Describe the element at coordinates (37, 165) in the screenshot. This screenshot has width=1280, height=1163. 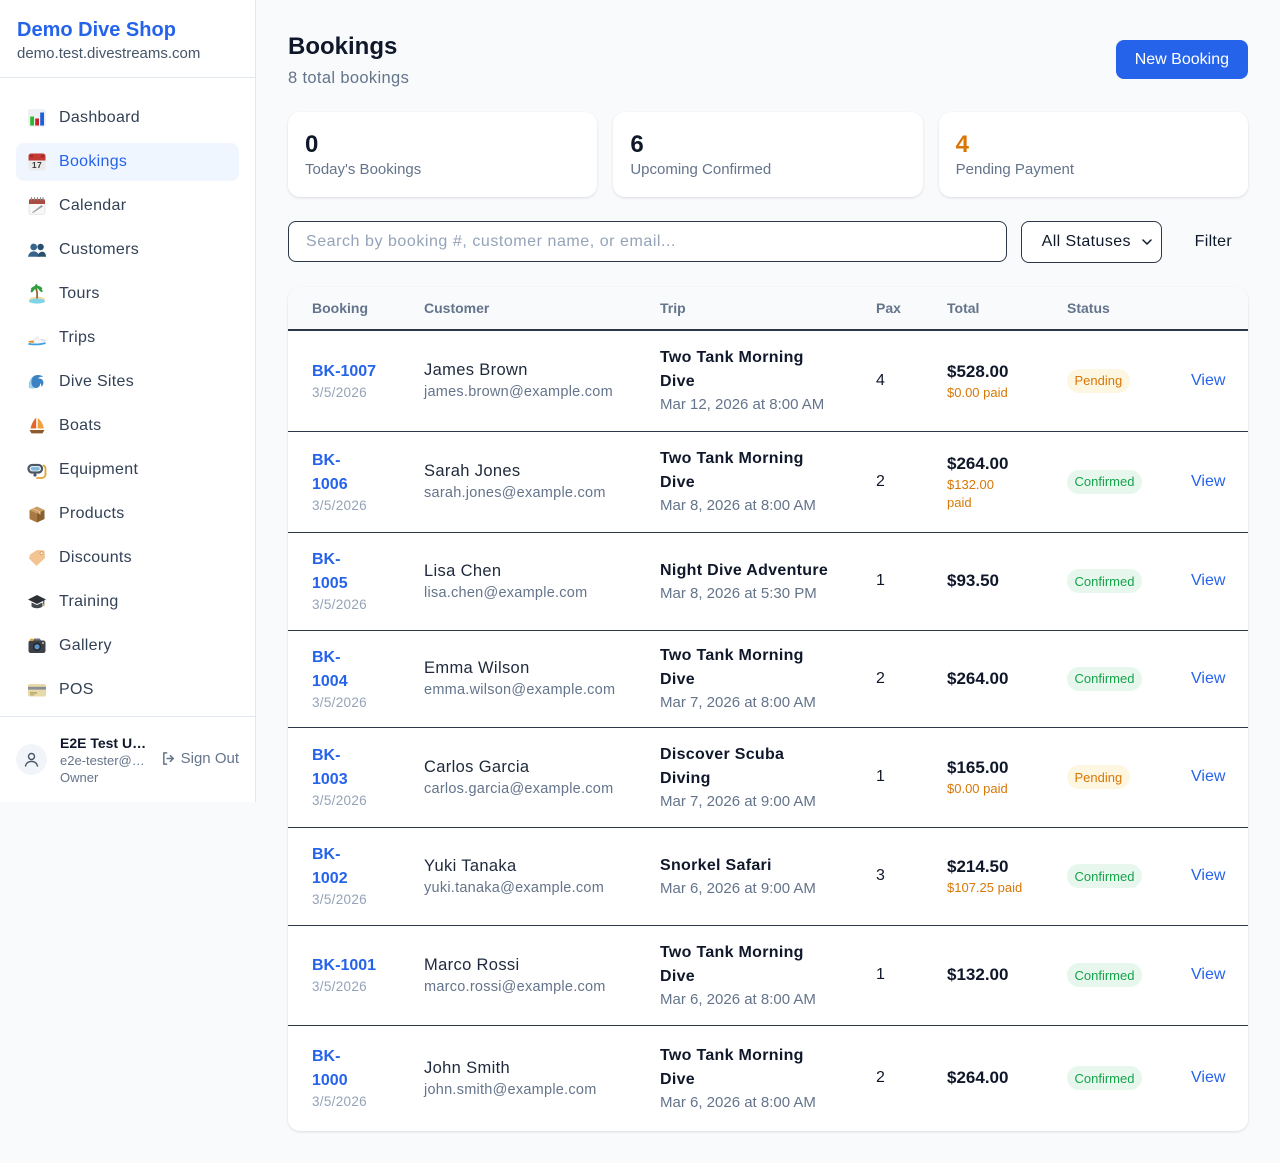
I see `svg-text: 17` at that location.